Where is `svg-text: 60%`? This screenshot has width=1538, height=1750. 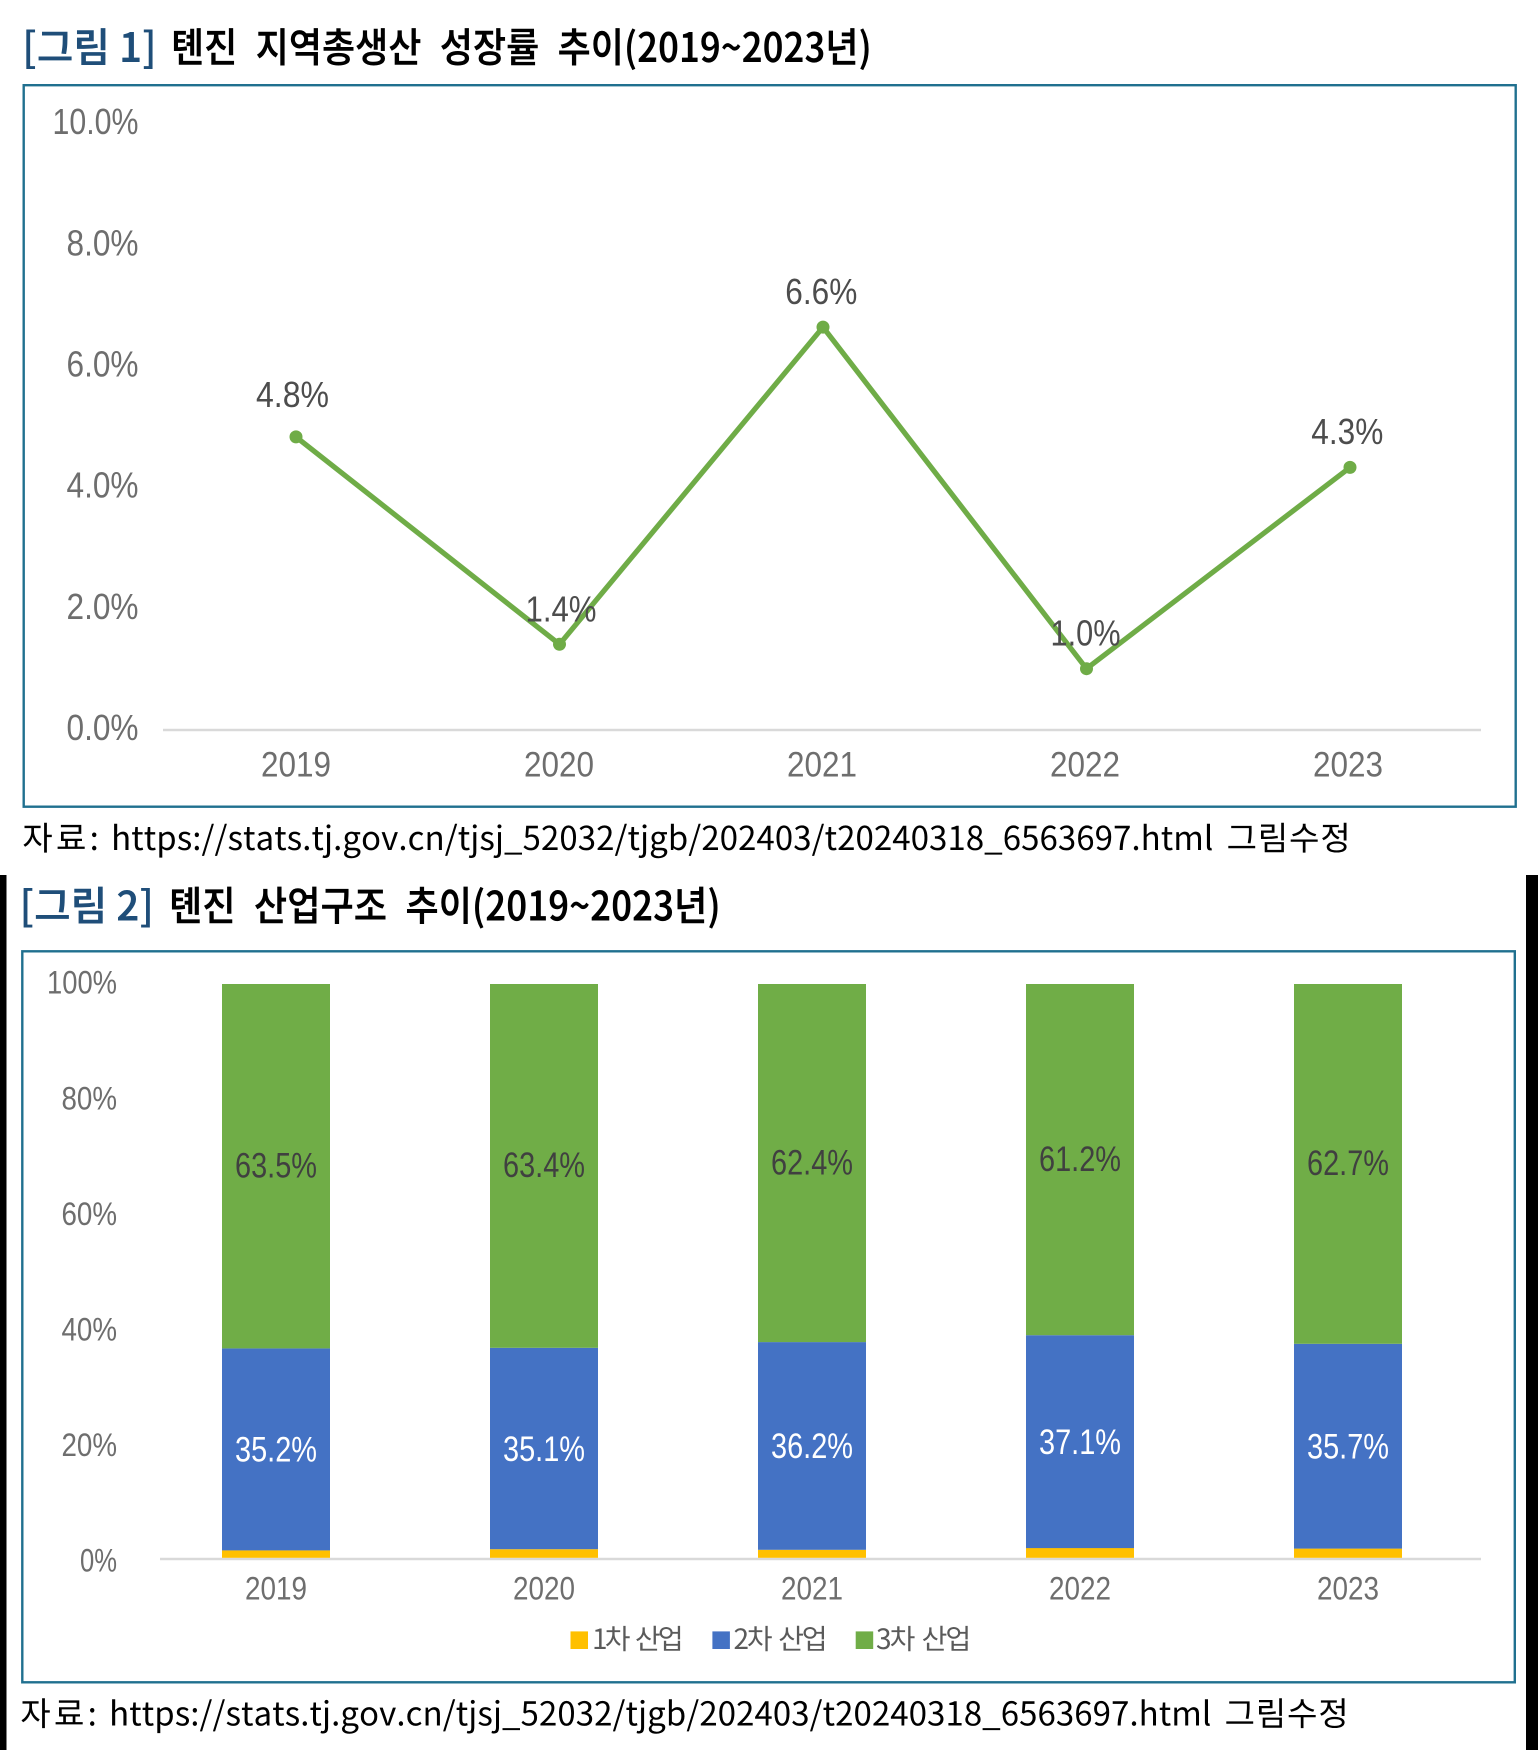
svg-text: 60% is located at coordinates (90, 1214).